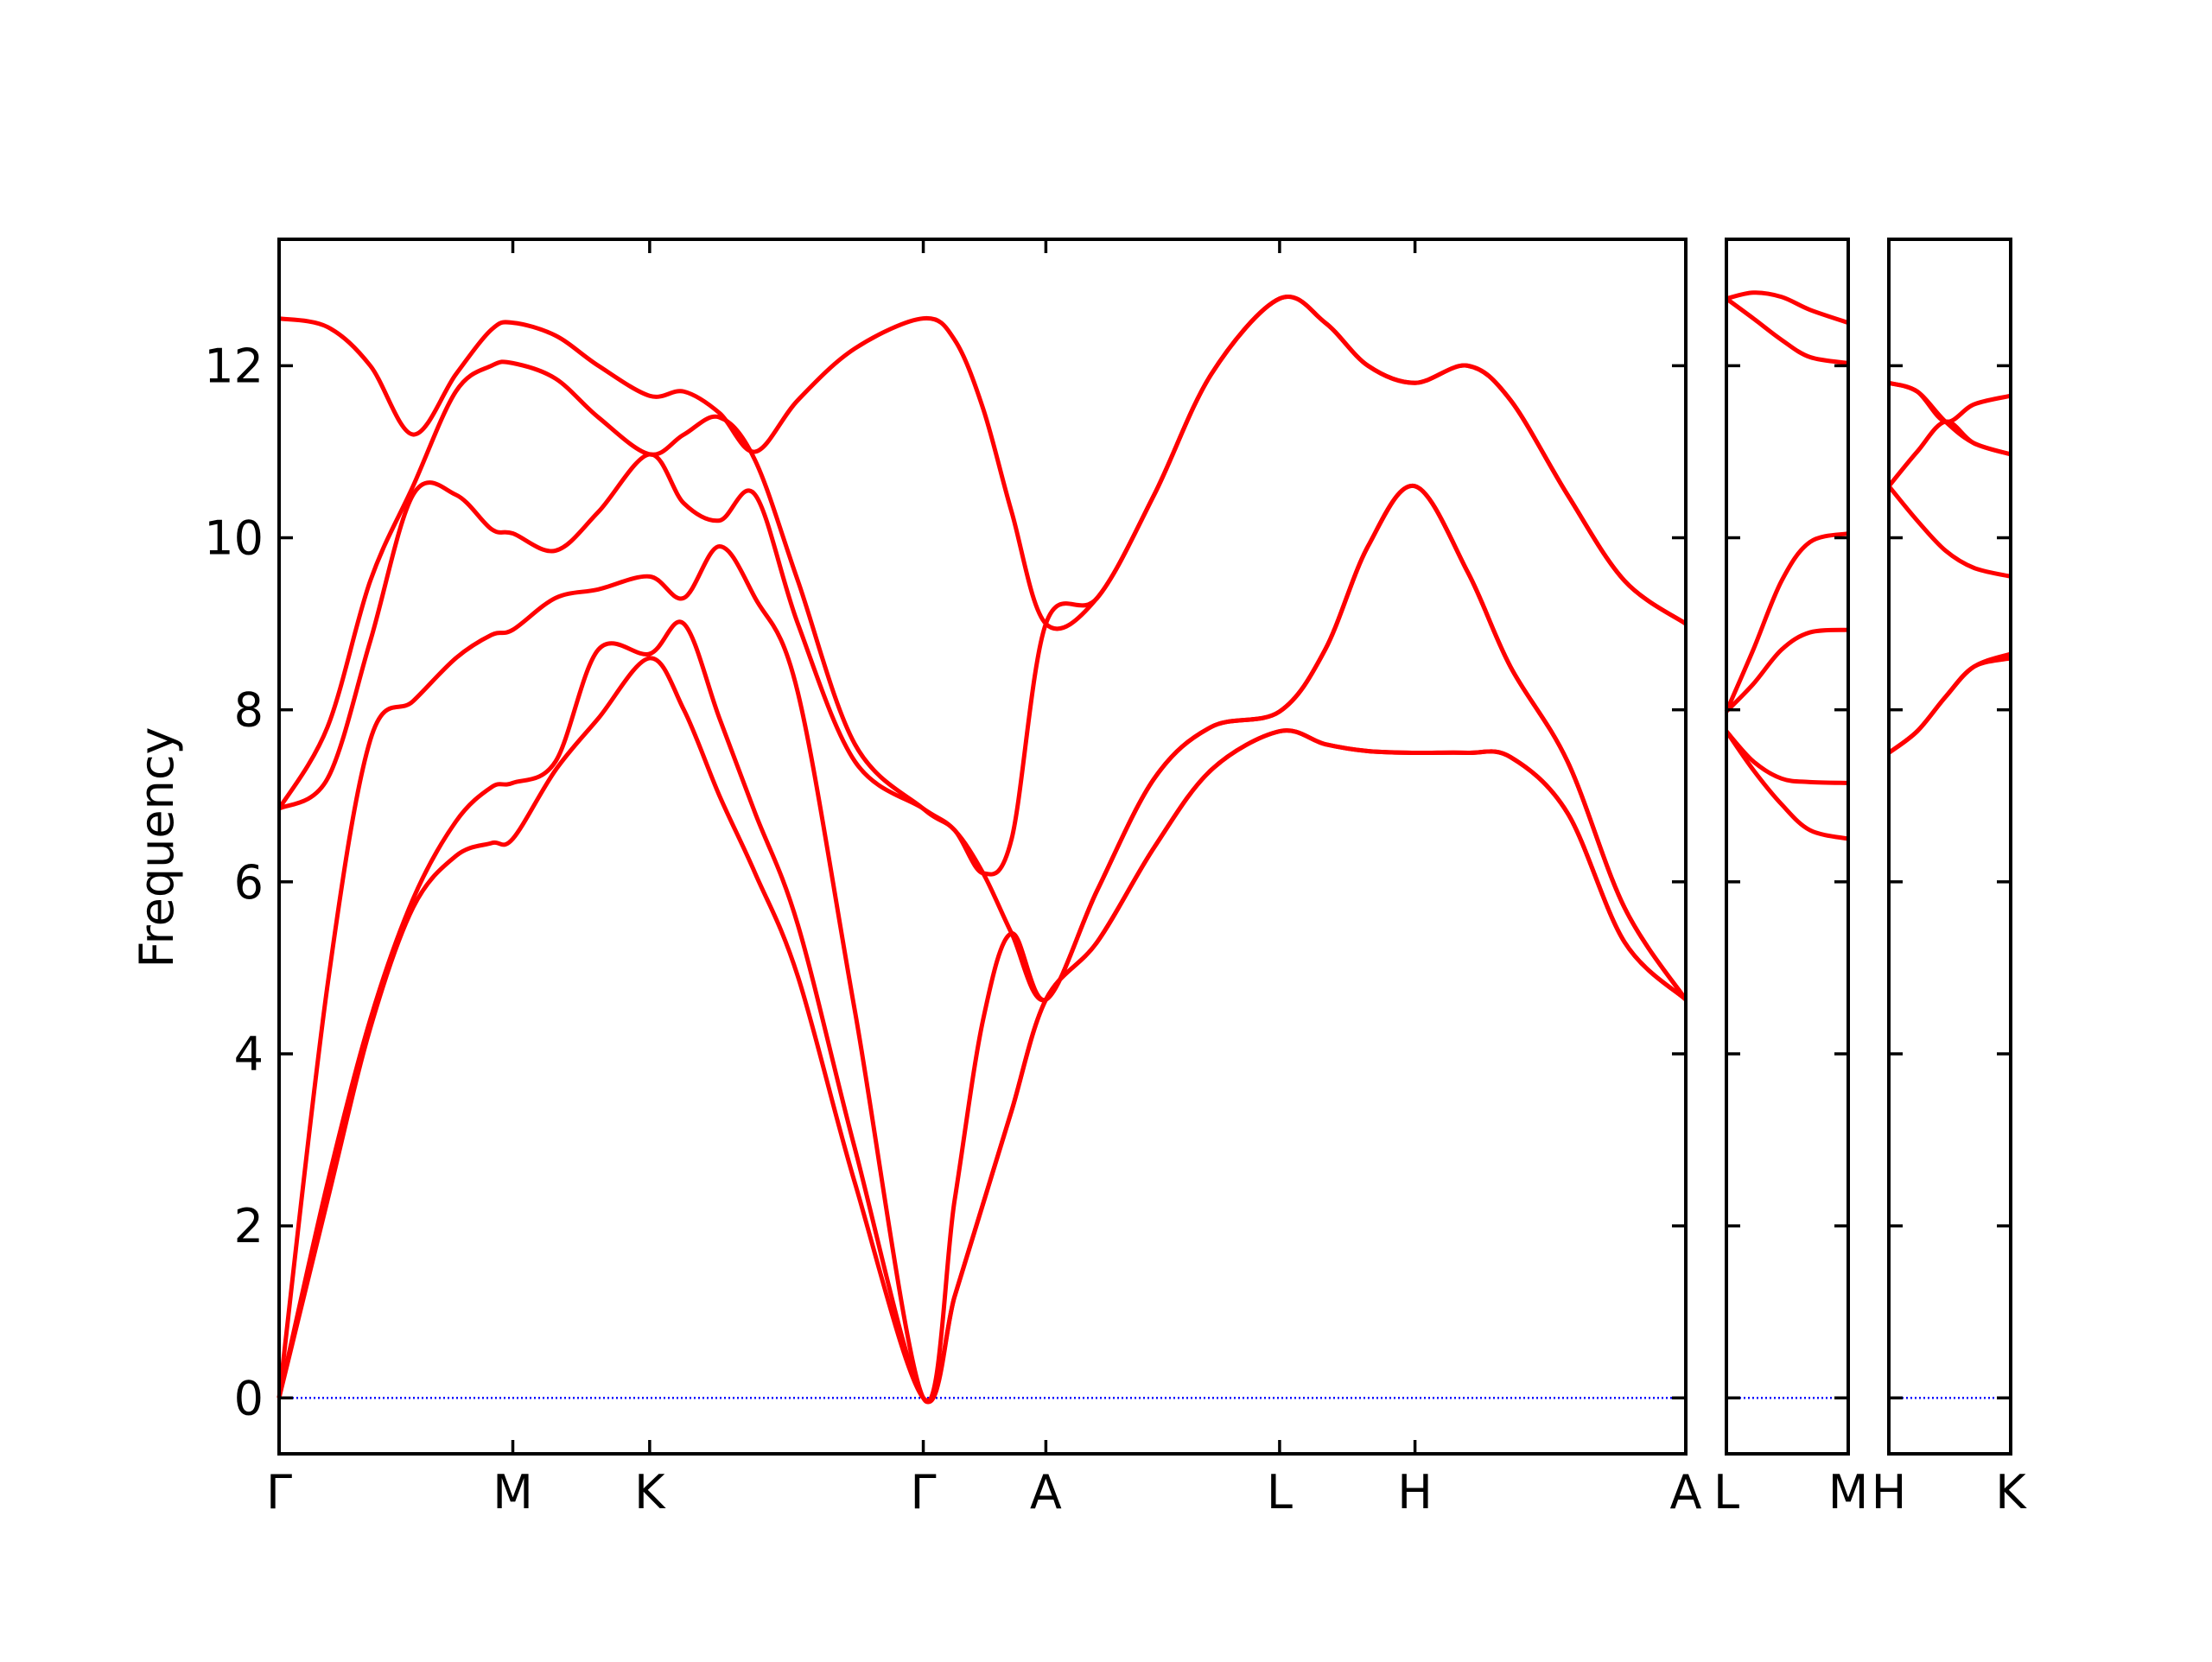 The image size is (2212, 1662). I want to click on y-tick-label: 8, so click(249, 710).